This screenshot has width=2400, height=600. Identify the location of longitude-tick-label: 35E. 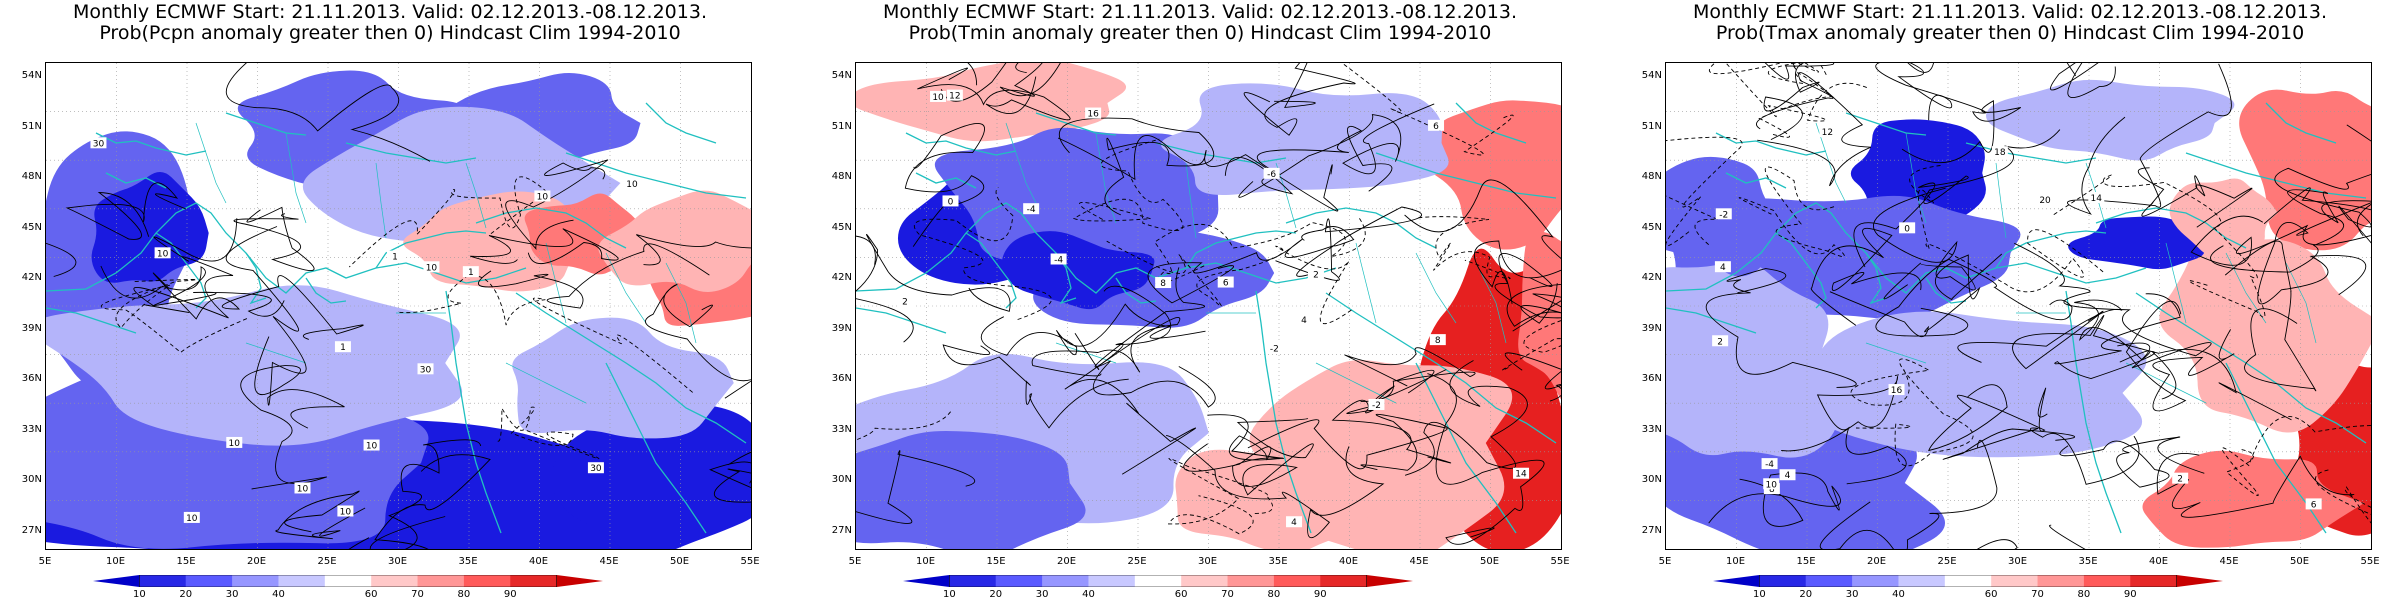
(2088, 561).